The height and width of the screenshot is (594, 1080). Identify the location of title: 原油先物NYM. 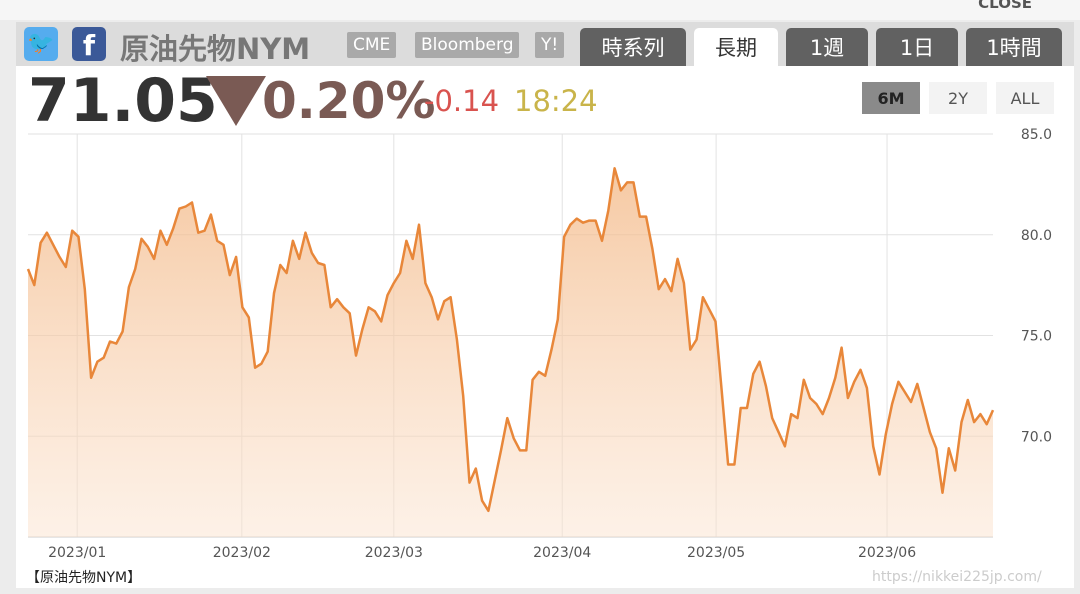
(215, 49).